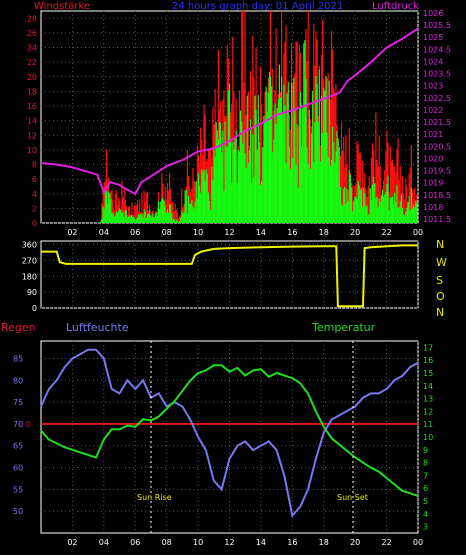  What do you see at coordinates (433, 207) in the screenshot?
I see `pressure-y-tick: 1018` at bounding box center [433, 207].